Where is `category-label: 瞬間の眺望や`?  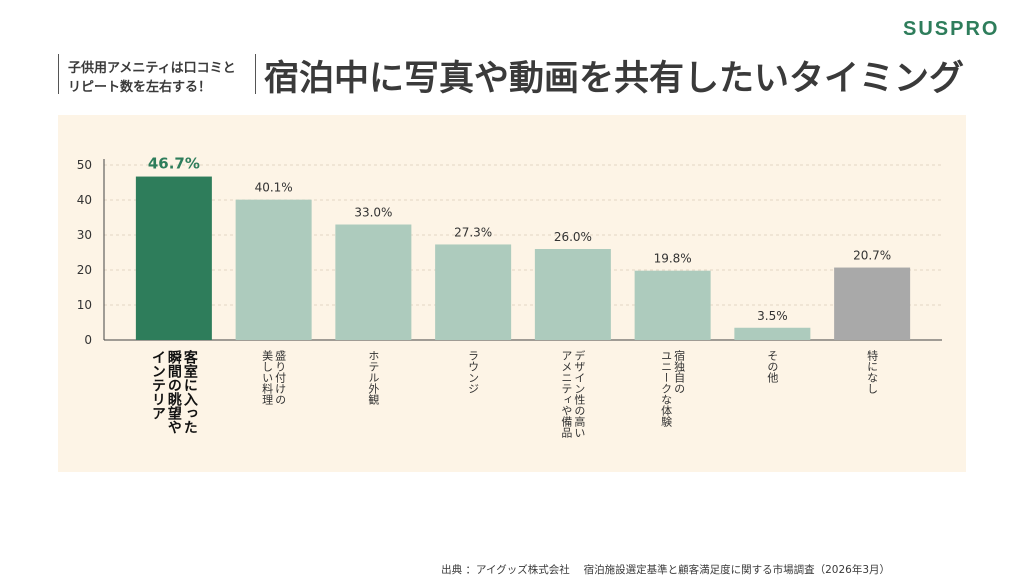 category-label: 瞬間の眺望や is located at coordinates (174, 391).